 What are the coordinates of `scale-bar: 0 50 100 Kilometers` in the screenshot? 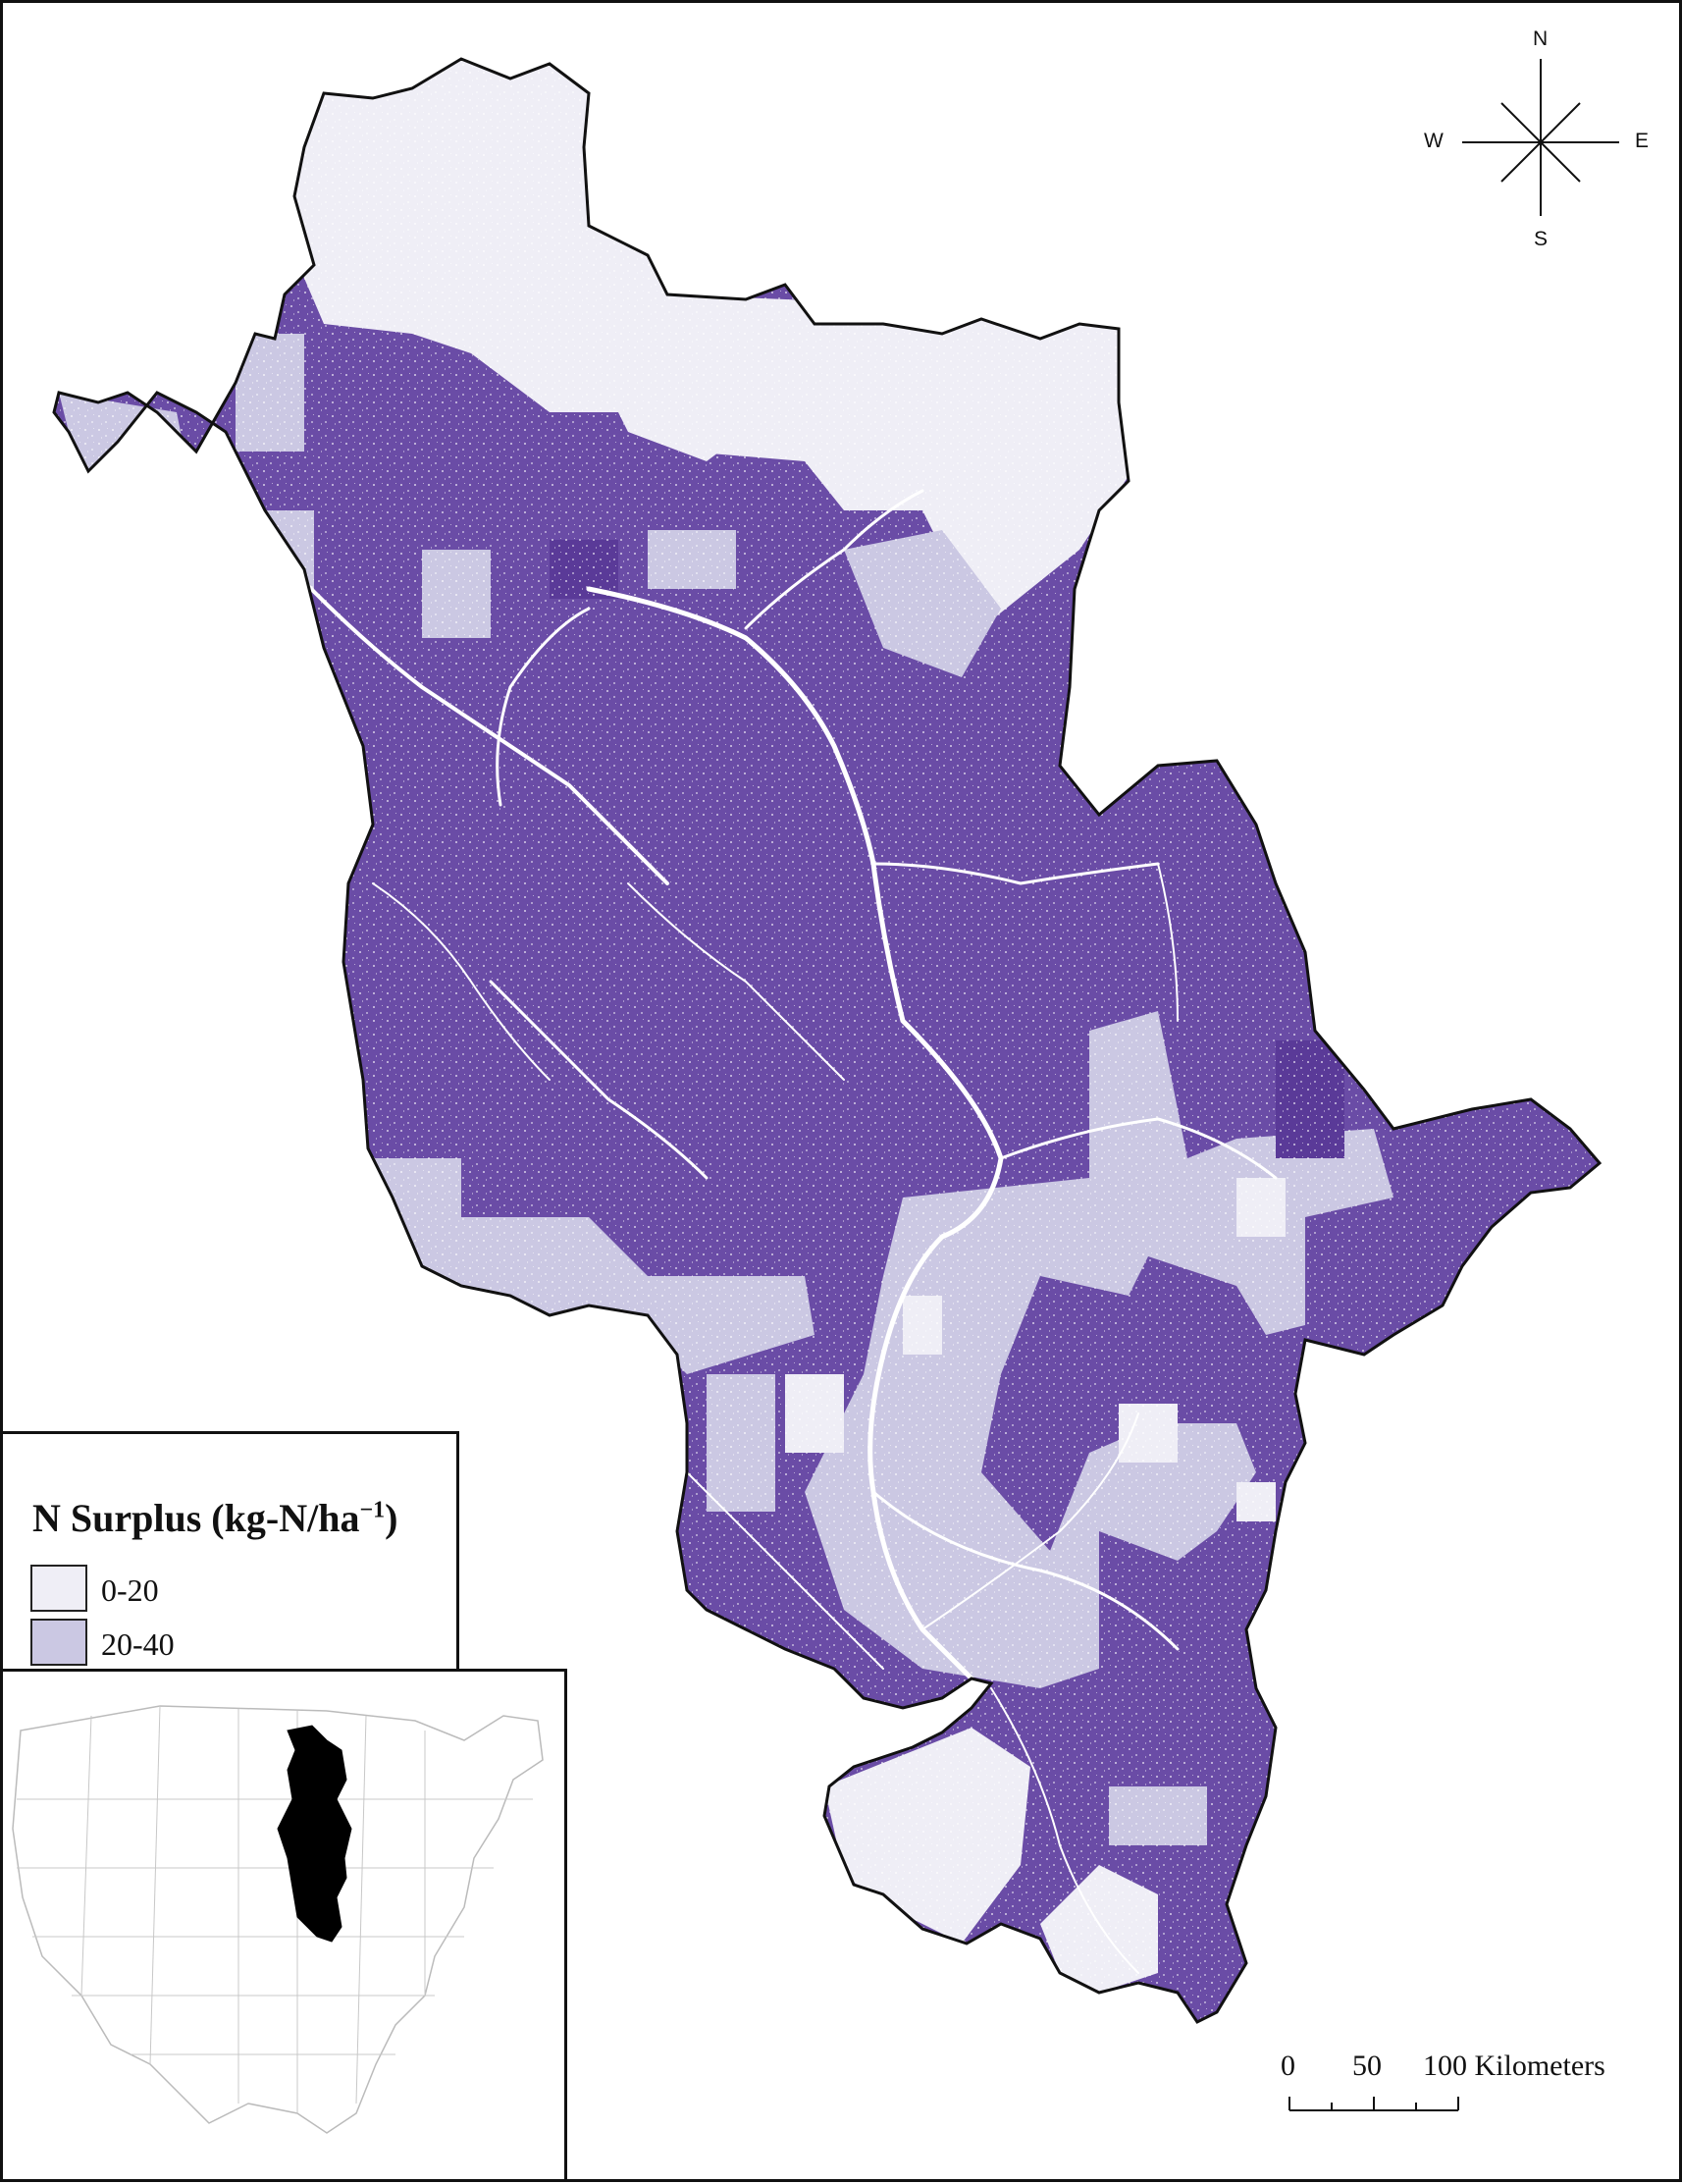 It's located at (1472, 2094).